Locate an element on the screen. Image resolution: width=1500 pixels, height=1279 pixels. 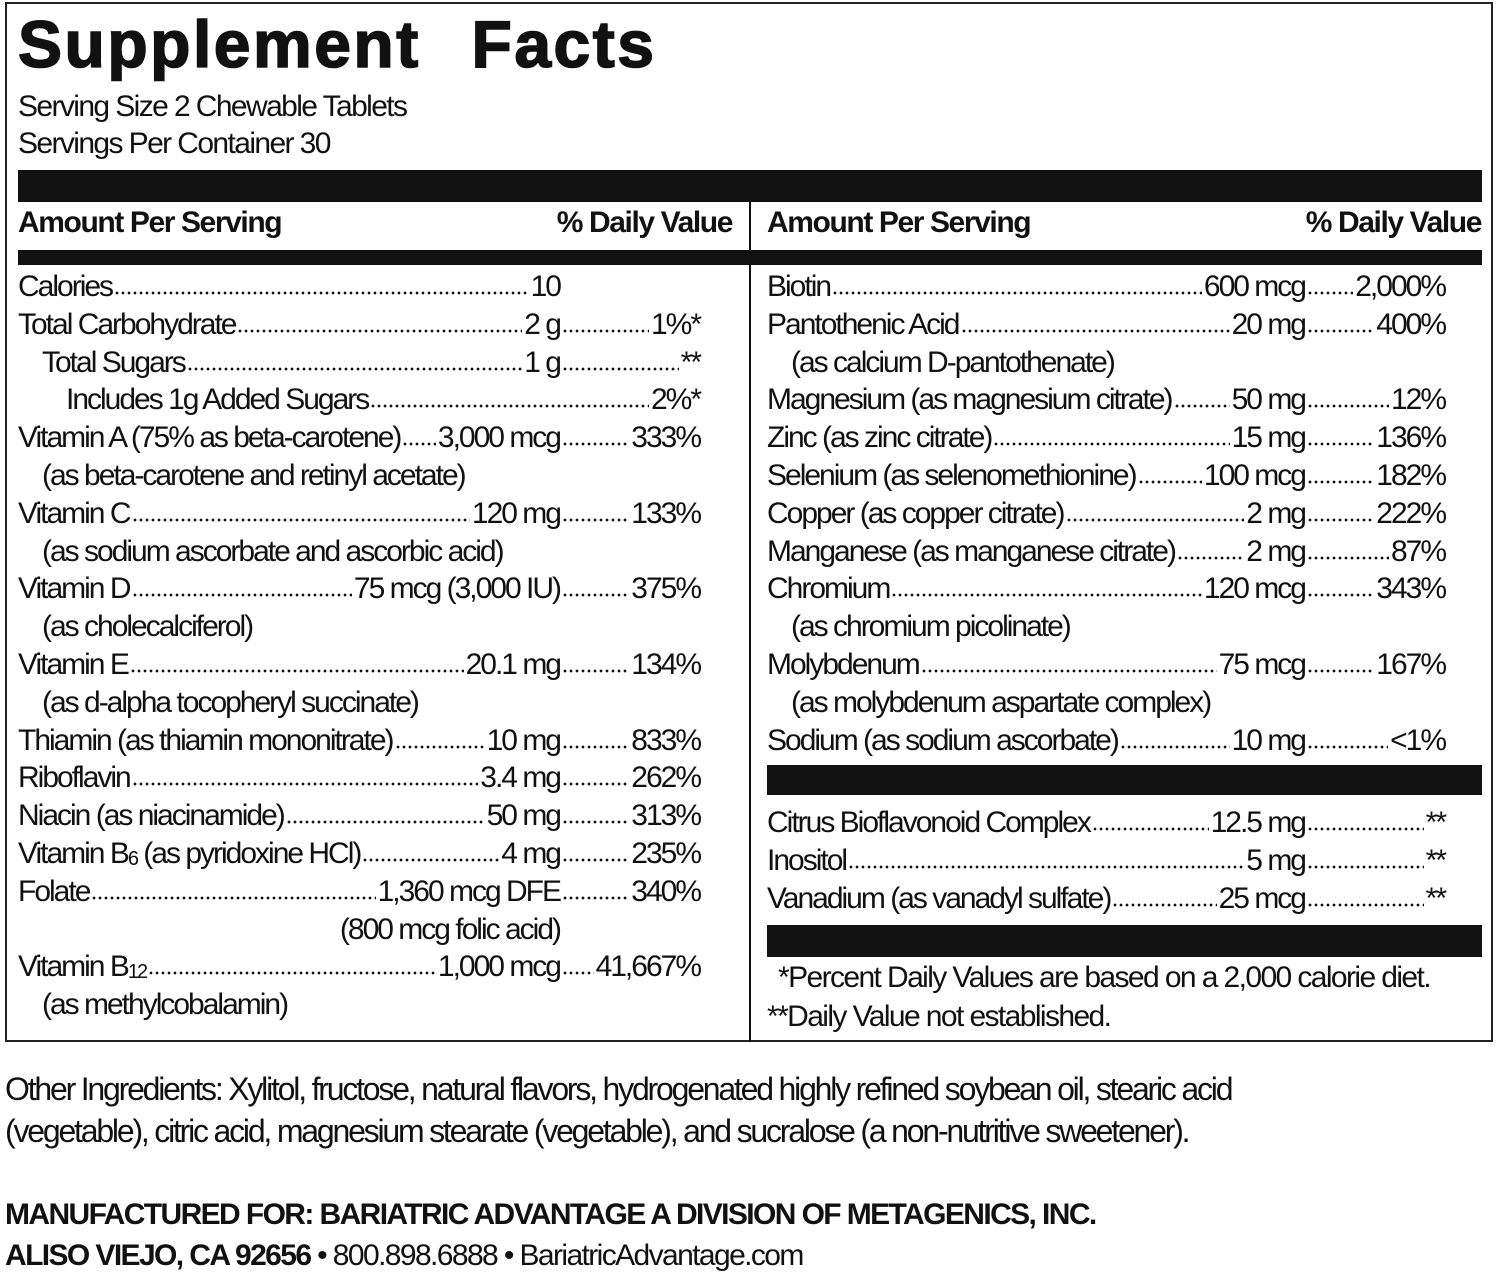
nutrient-name: Zinc (as zinc citrate) is located at coordinates (880, 438).